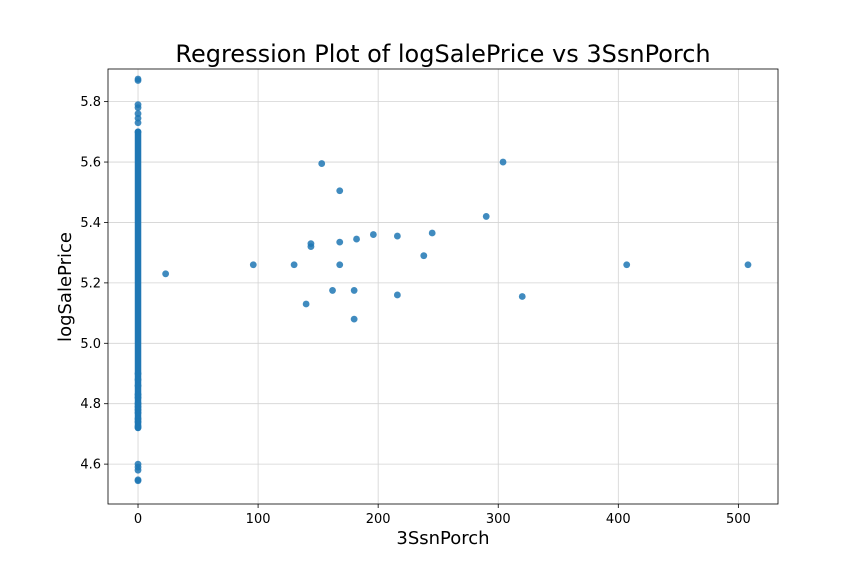 Image resolution: width=864 pixels, height=576 pixels. What do you see at coordinates (738, 519) in the screenshot?
I see `x-tick-label: 500` at bounding box center [738, 519].